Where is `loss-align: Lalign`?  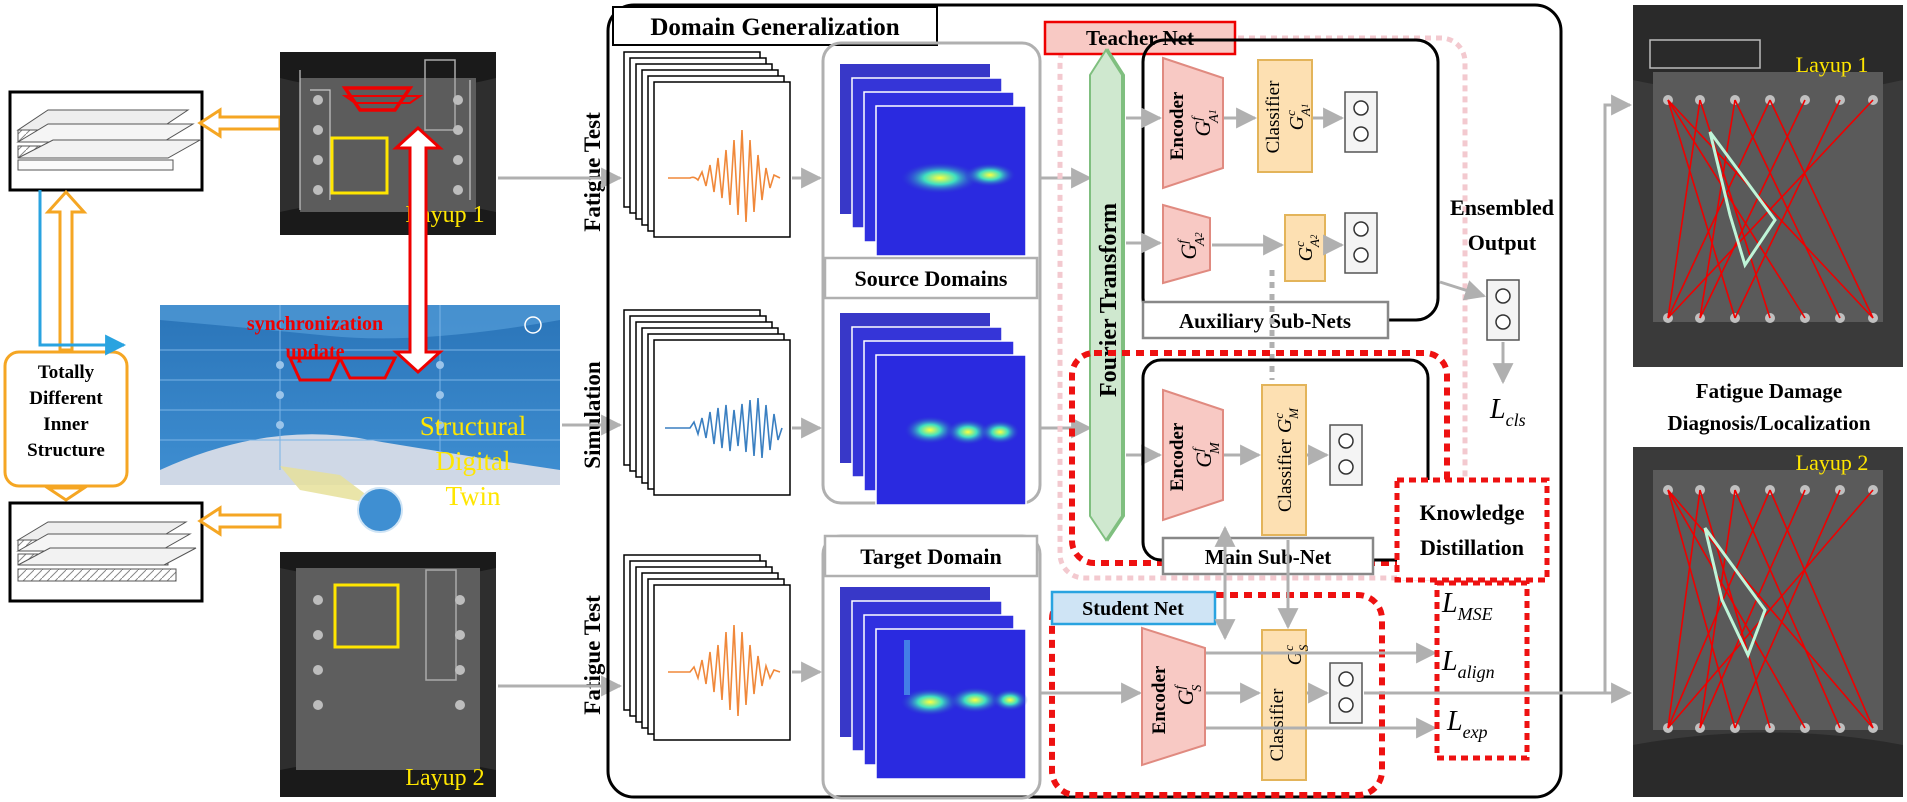 loss-align: Lalign is located at coordinates (1468, 664).